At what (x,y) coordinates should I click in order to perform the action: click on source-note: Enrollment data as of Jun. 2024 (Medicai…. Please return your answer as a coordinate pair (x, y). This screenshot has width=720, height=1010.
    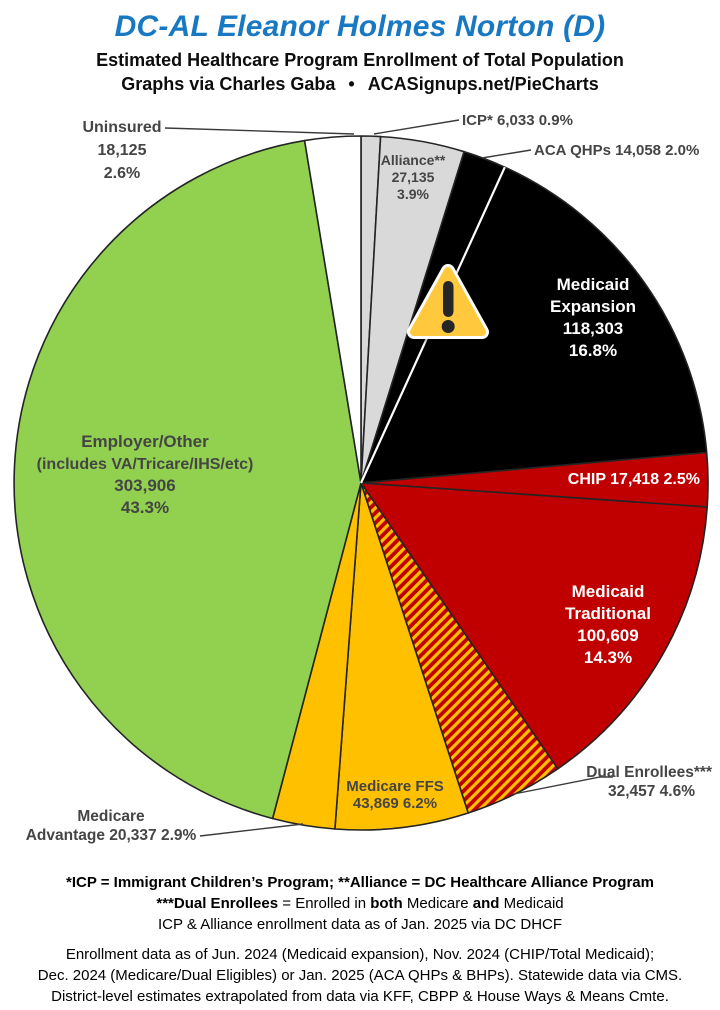
    Looking at the image, I should click on (360, 975).